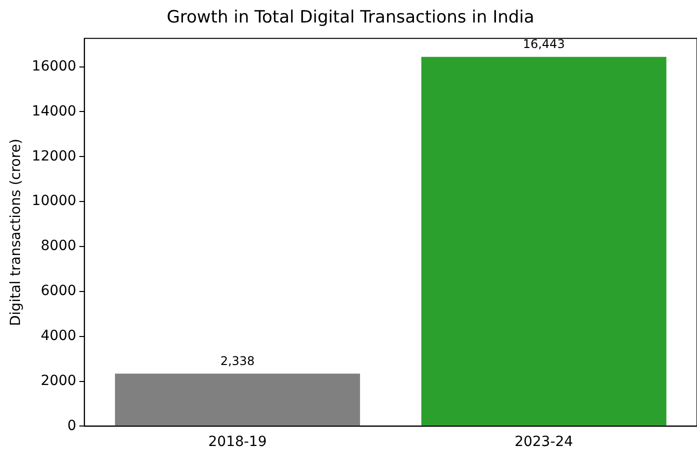 The width and height of the screenshot is (697, 456). Describe the element at coordinates (54, 66) in the screenshot. I see `y-tick-label: 16000` at that location.